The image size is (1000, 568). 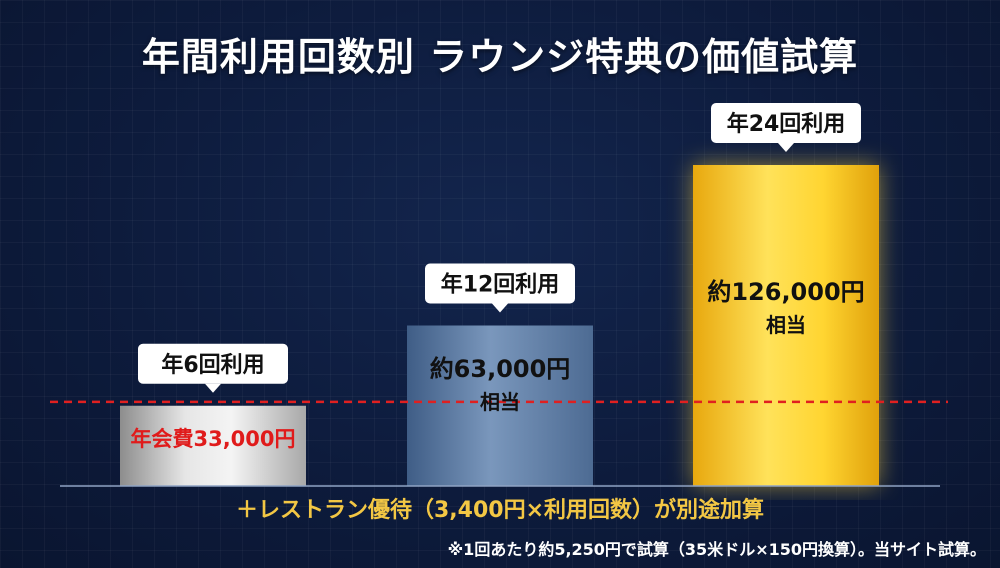 I want to click on restaurant-bonus-note: ＋レストラン優待（3,400円×利用回数）が別途加算, so click(x=500, y=510).